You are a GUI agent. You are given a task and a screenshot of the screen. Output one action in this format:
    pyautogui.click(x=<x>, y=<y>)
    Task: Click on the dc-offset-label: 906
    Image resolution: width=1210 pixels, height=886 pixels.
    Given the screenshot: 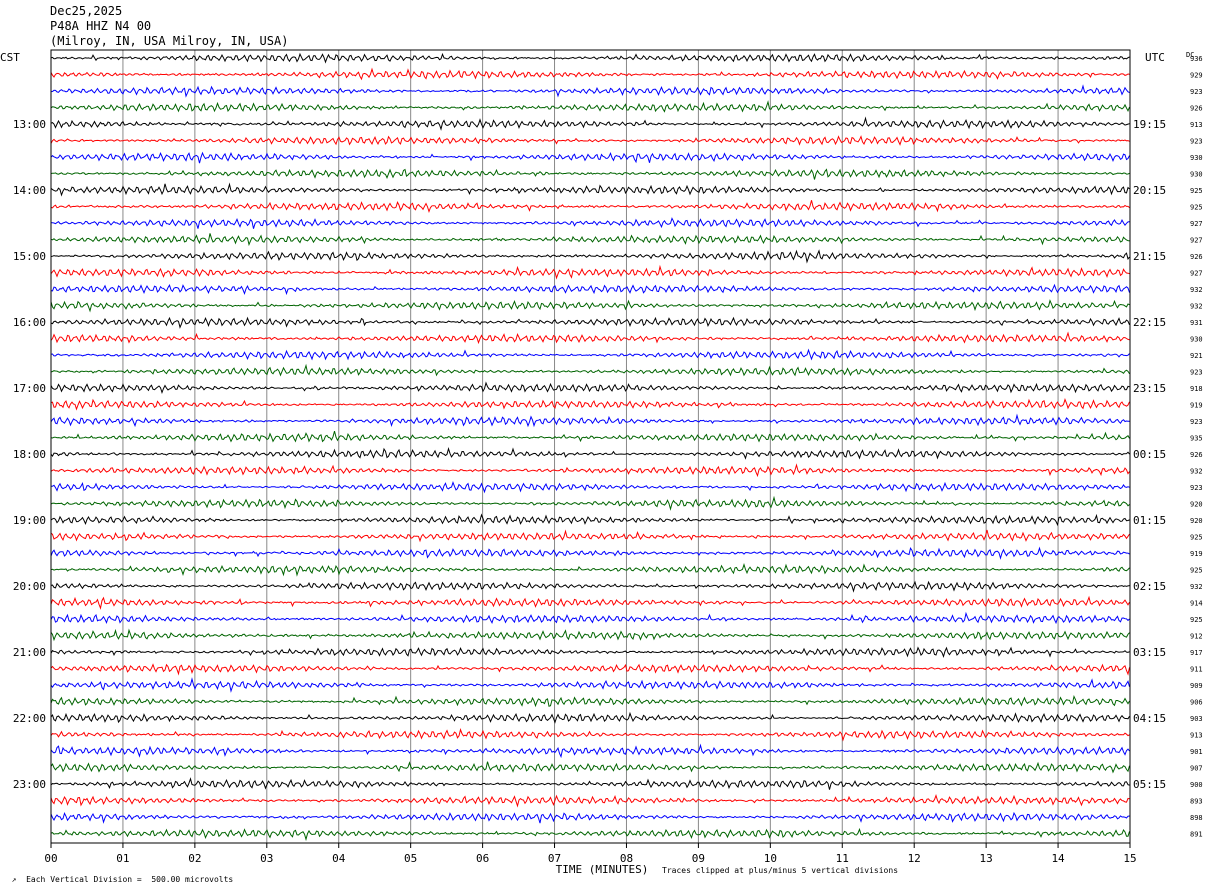 What is the action you would take?
    pyautogui.click(x=1196, y=703)
    